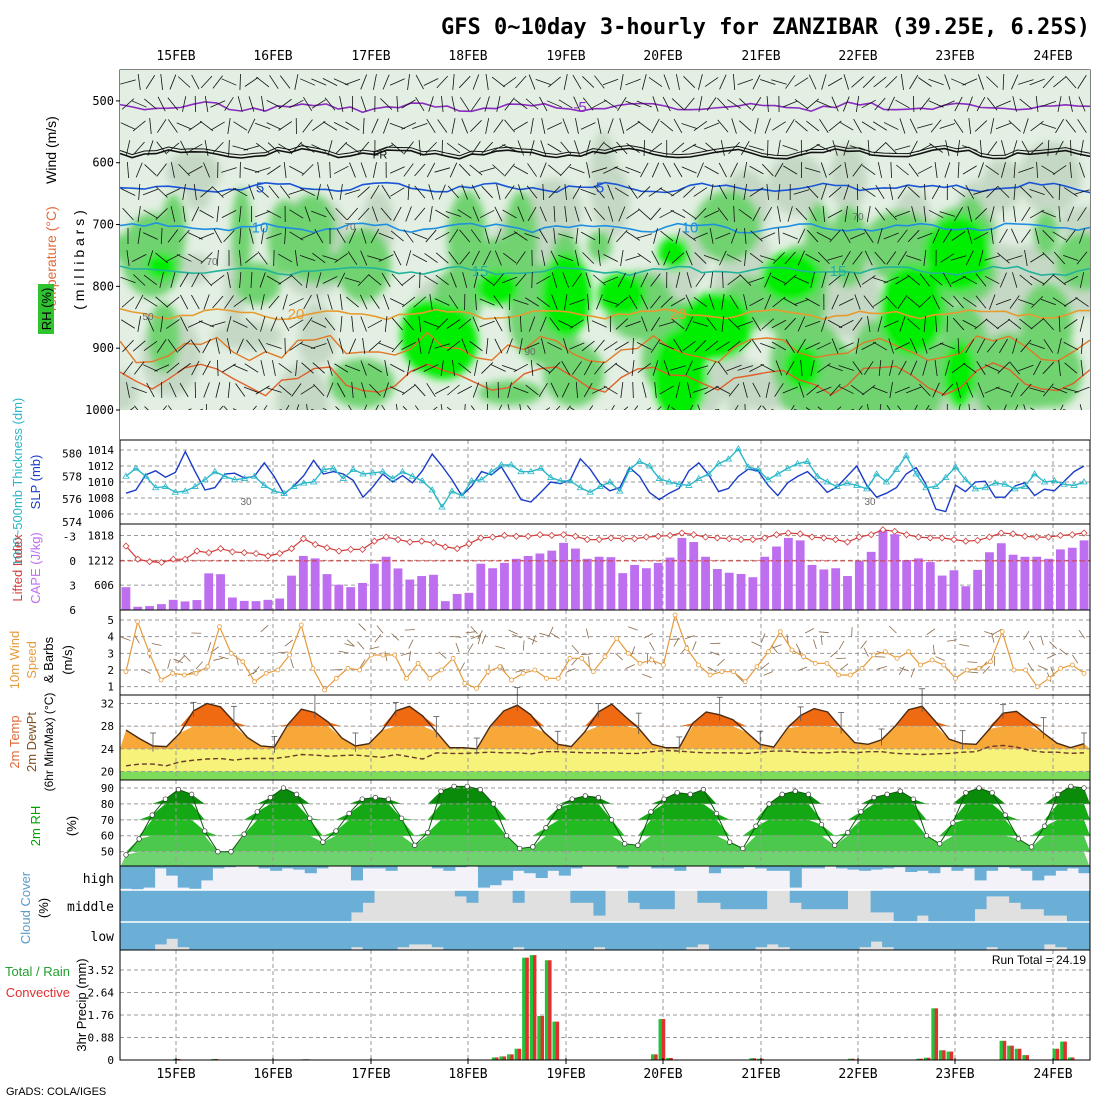 The width and height of the screenshot is (1100, 1100). I want to click on precip-total-bar, so click(531, 1007).